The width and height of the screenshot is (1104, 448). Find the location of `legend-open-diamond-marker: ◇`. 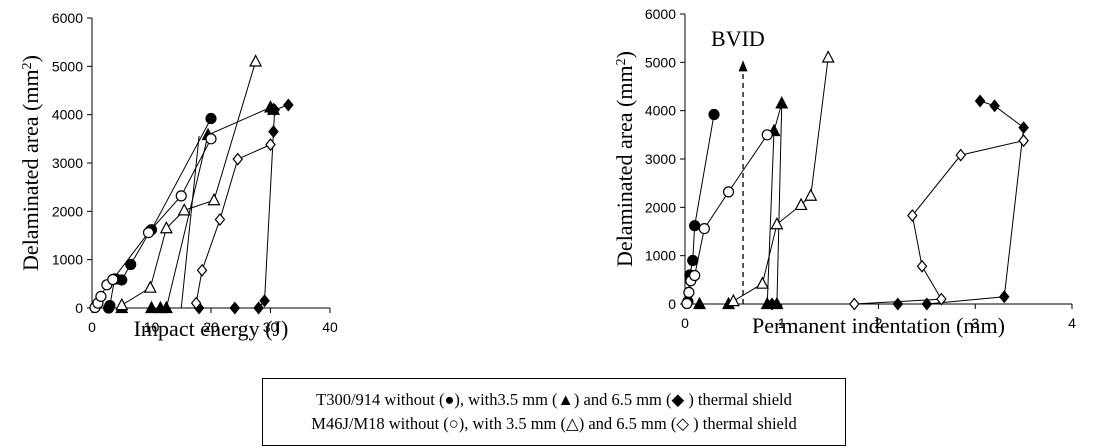

legend-open-diamond-marker: ◇ is located at coordinates (683, 423).